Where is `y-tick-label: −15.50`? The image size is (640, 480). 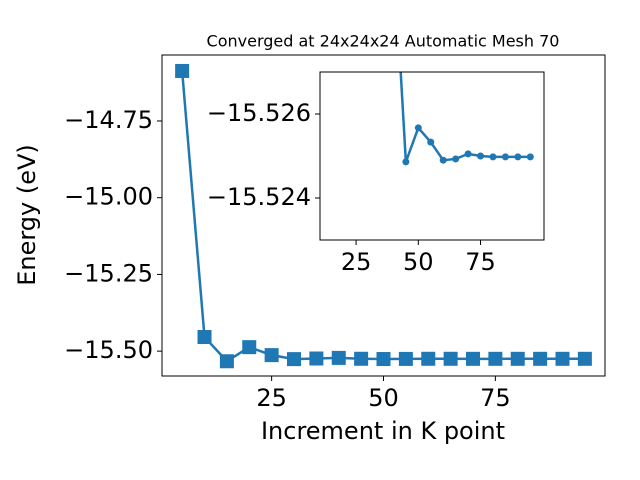 y-tick-label: −15.50 is located at coordinates (108, 350).